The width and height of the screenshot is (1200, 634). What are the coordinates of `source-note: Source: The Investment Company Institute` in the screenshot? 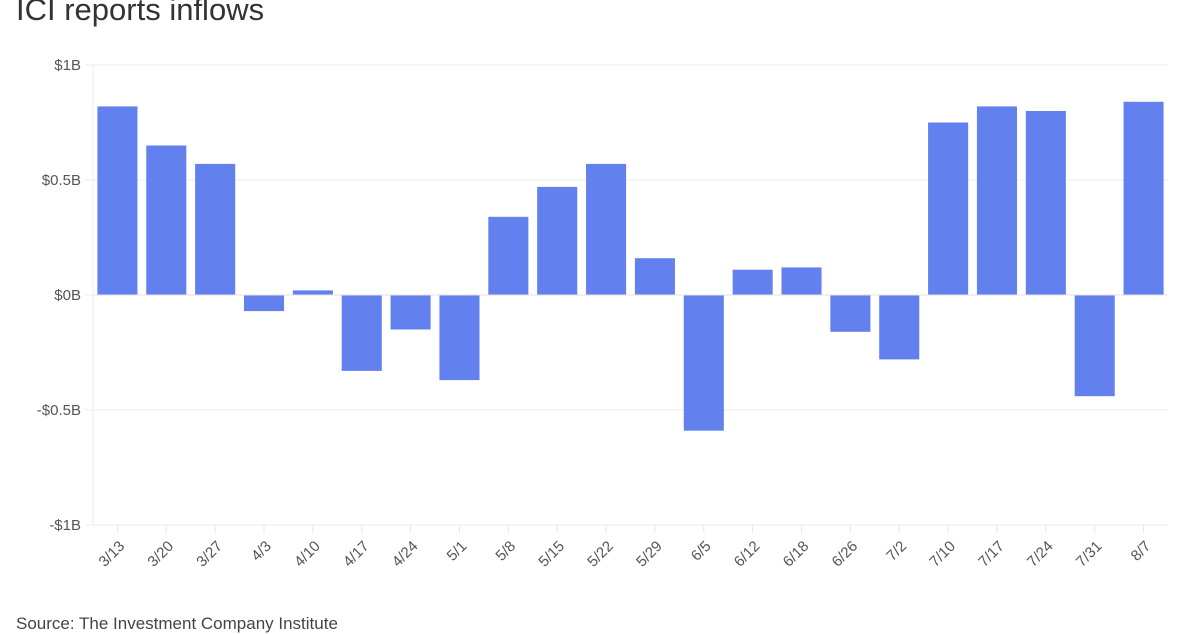 It's located at (177, 623).